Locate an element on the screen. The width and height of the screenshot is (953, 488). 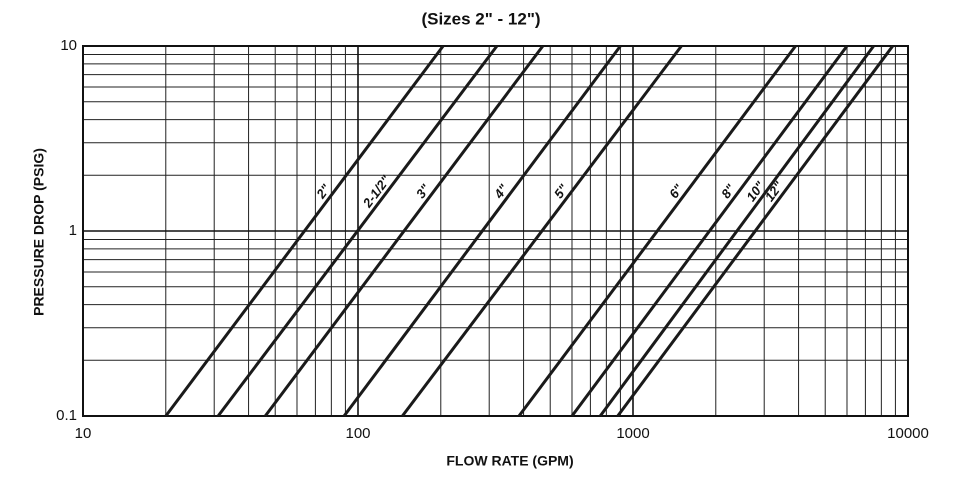
x-tick-label: 10000 is located at coordinates (908, 433).